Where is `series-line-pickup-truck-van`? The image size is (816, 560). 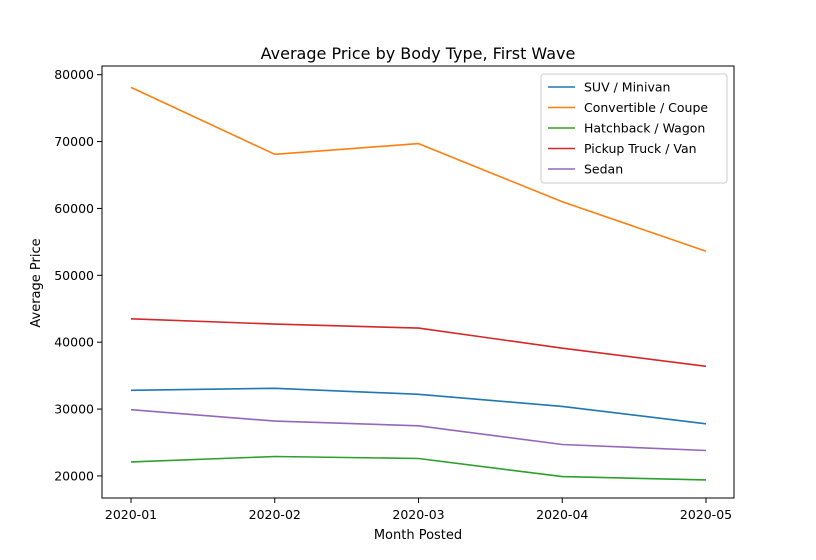 series-line-pickup-truck-van is located at coordinates (418, 343).